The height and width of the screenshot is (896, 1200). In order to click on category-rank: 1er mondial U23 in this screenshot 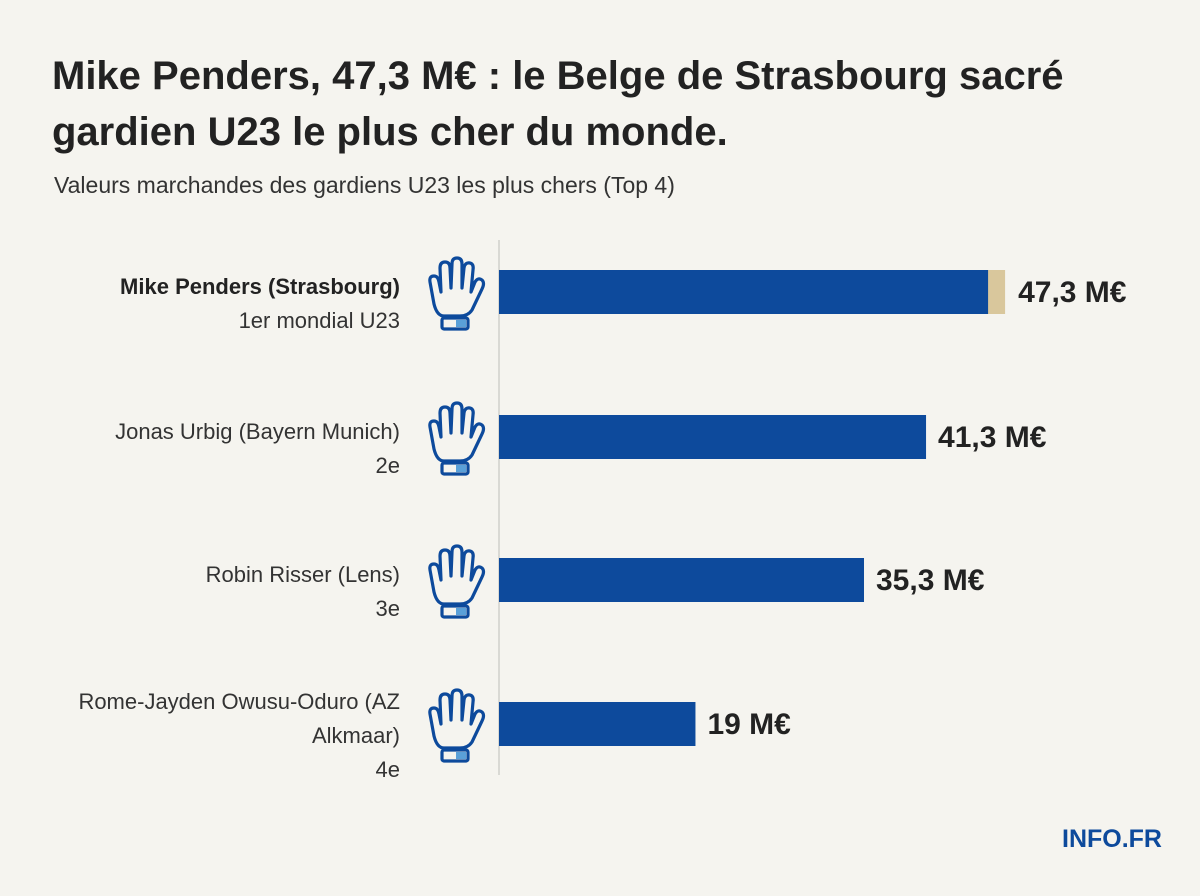, I will do `click(319, 320)`.